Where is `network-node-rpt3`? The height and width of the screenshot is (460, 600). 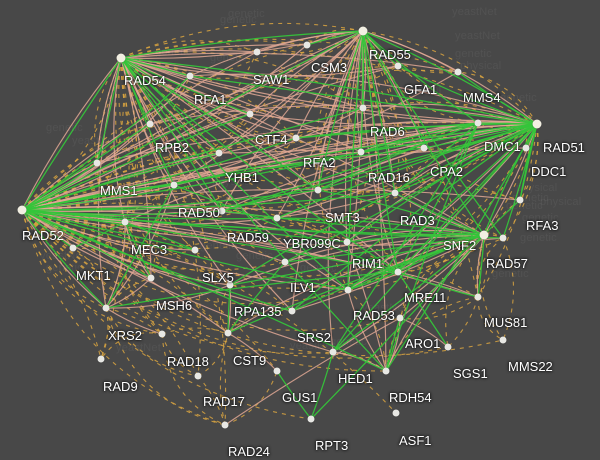 network-node-rpt3 is located at coordinates (311, 419).